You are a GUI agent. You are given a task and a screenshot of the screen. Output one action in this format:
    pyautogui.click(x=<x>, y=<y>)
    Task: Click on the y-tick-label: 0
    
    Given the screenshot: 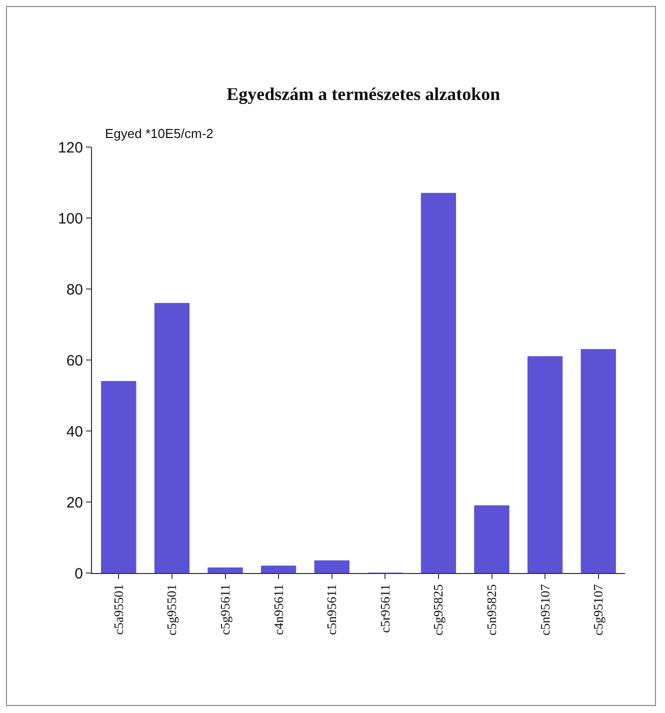 What is the action you would take?
    pyautogui.click(x=78, y=573)
    